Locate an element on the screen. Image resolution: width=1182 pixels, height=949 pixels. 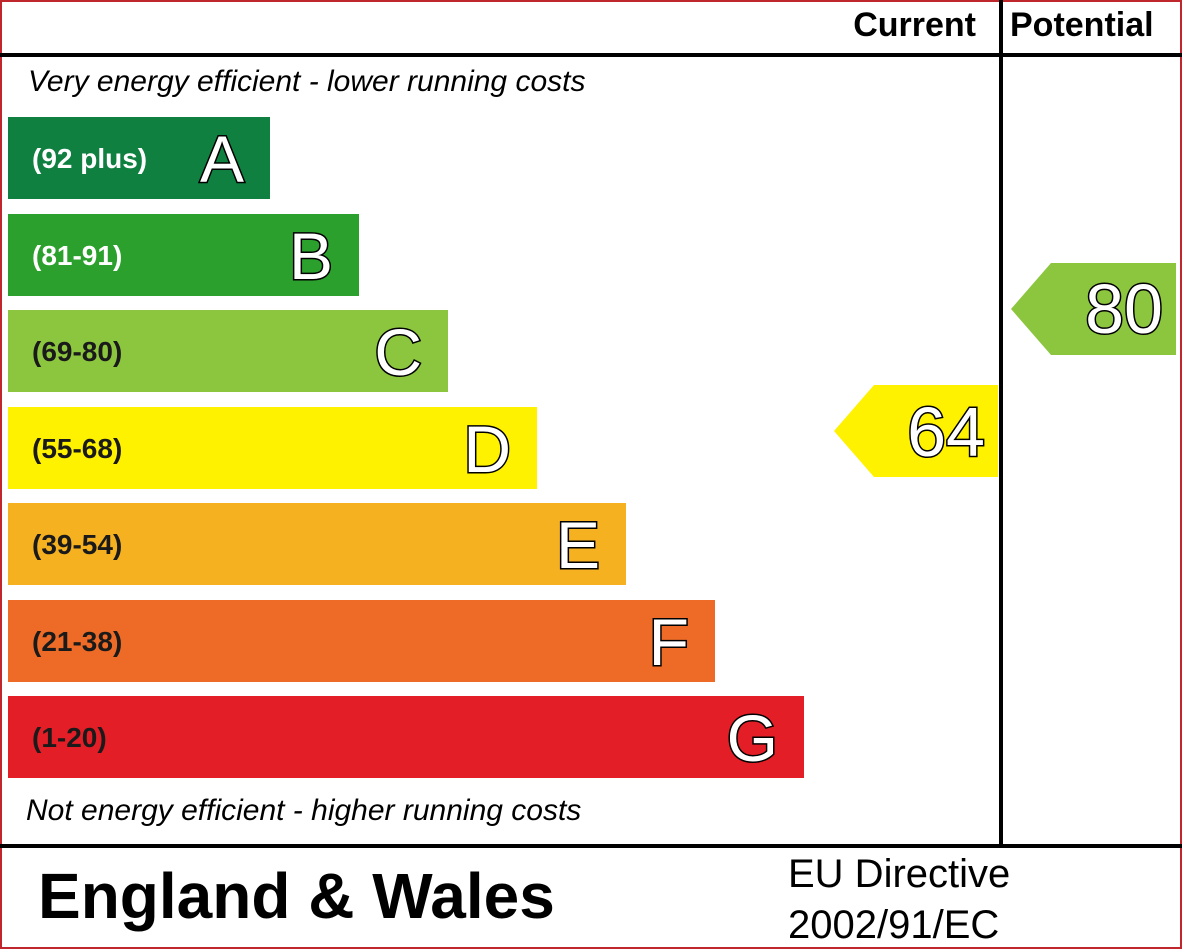
band-g-letter: G is located at coordinates (752, 738).